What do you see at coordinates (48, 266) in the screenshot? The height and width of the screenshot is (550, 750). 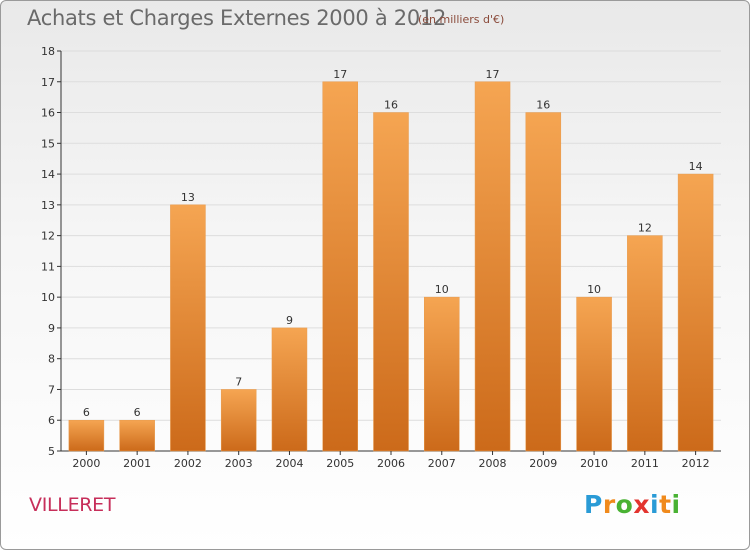 I see `y-tick-label: 11` at bounding box center [48, 266].